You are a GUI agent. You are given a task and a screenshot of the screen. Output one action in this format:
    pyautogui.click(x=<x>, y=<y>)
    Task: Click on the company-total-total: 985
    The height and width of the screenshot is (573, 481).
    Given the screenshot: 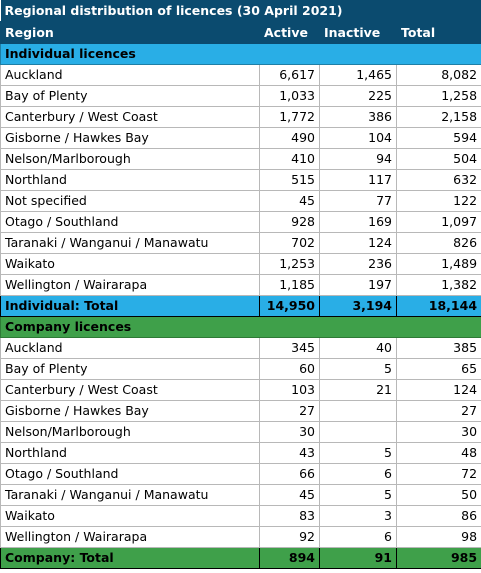 What is the action you would take?
    pyautogui.click(x=438, y=558)
    